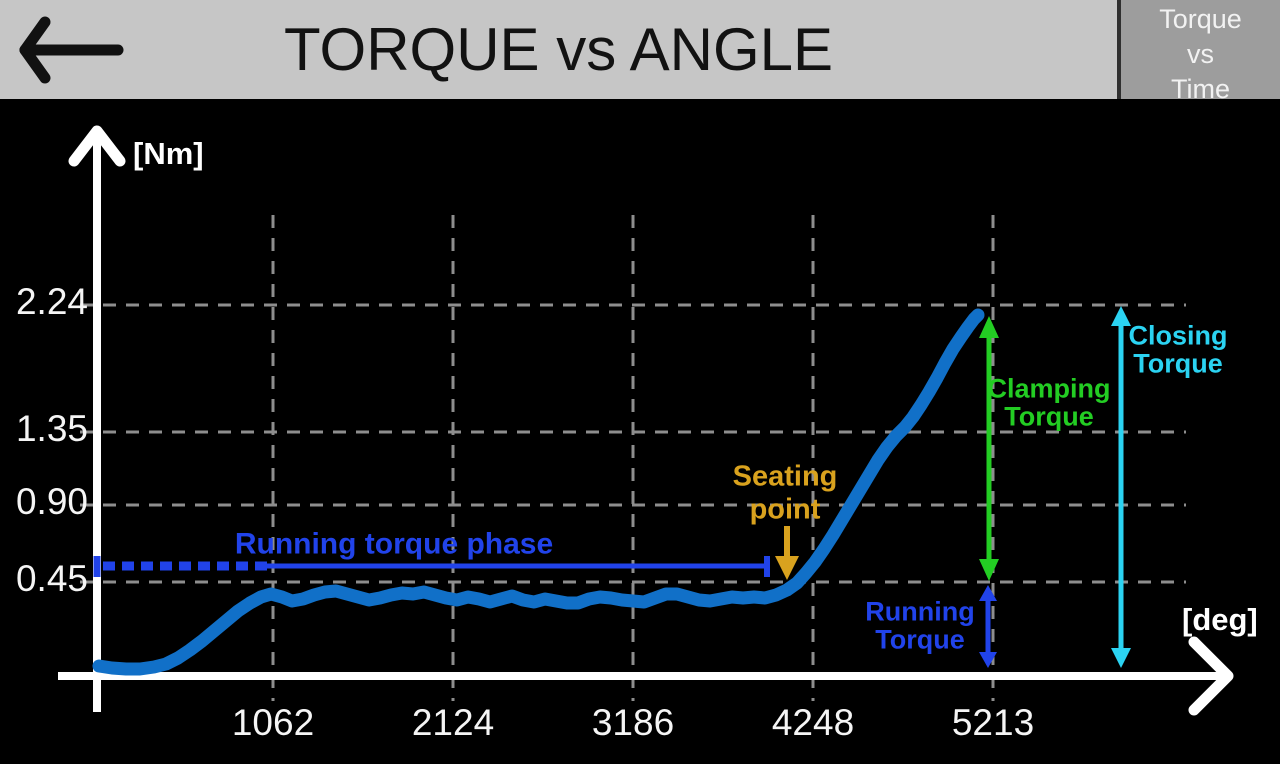 The image size is (1280, 764). I want to click on y-tick-label: 1.35, so click(51, 428).